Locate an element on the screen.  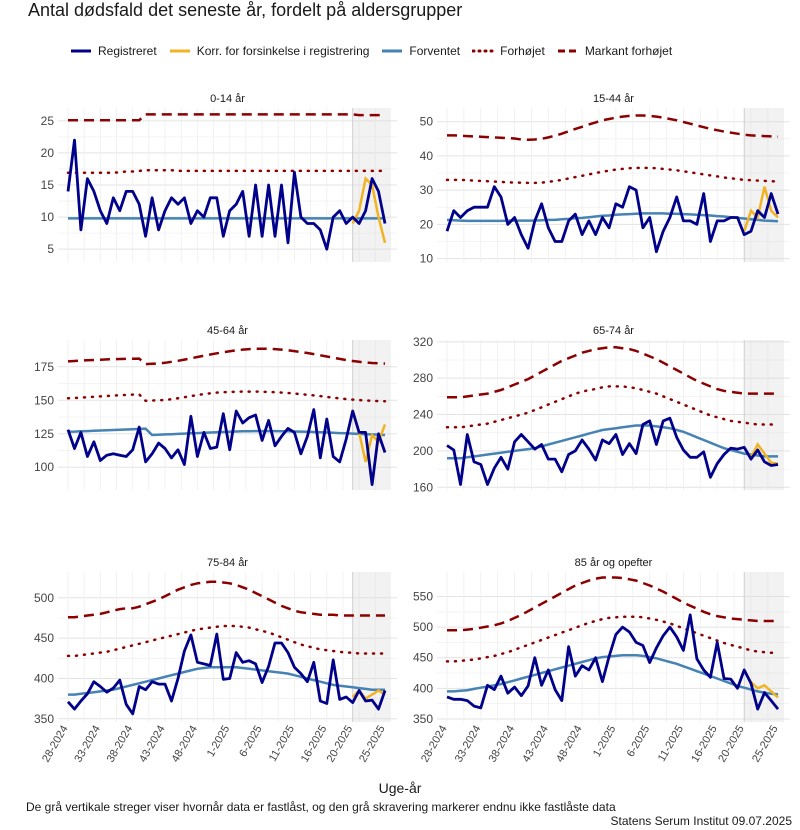
legend-item: Forventet is located at coordinates (420, 51).